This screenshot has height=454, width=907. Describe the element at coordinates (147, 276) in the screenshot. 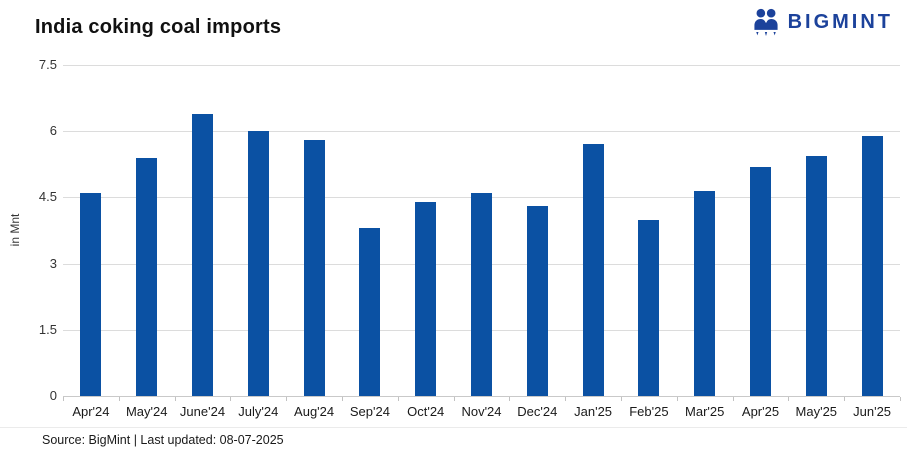

I see `bar-May'24` at that location.